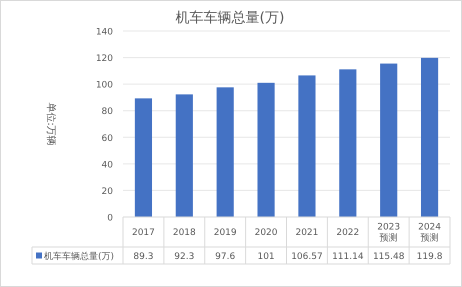 The height and width of the screenshot is (287, 462). What do you see at coordinates (388, 257) in the screenshot?
I see `data-label: 115.48` at bounding box center [388, 257].